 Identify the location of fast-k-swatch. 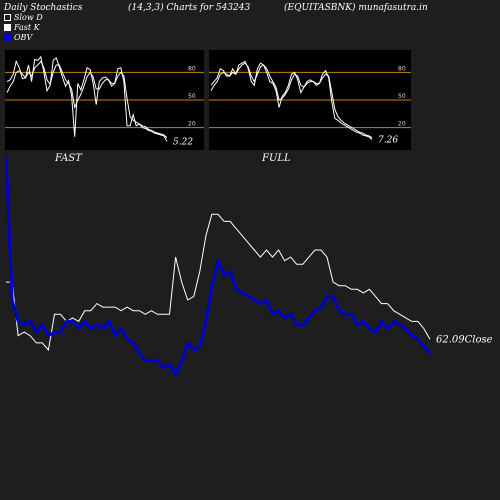
(7, 27).